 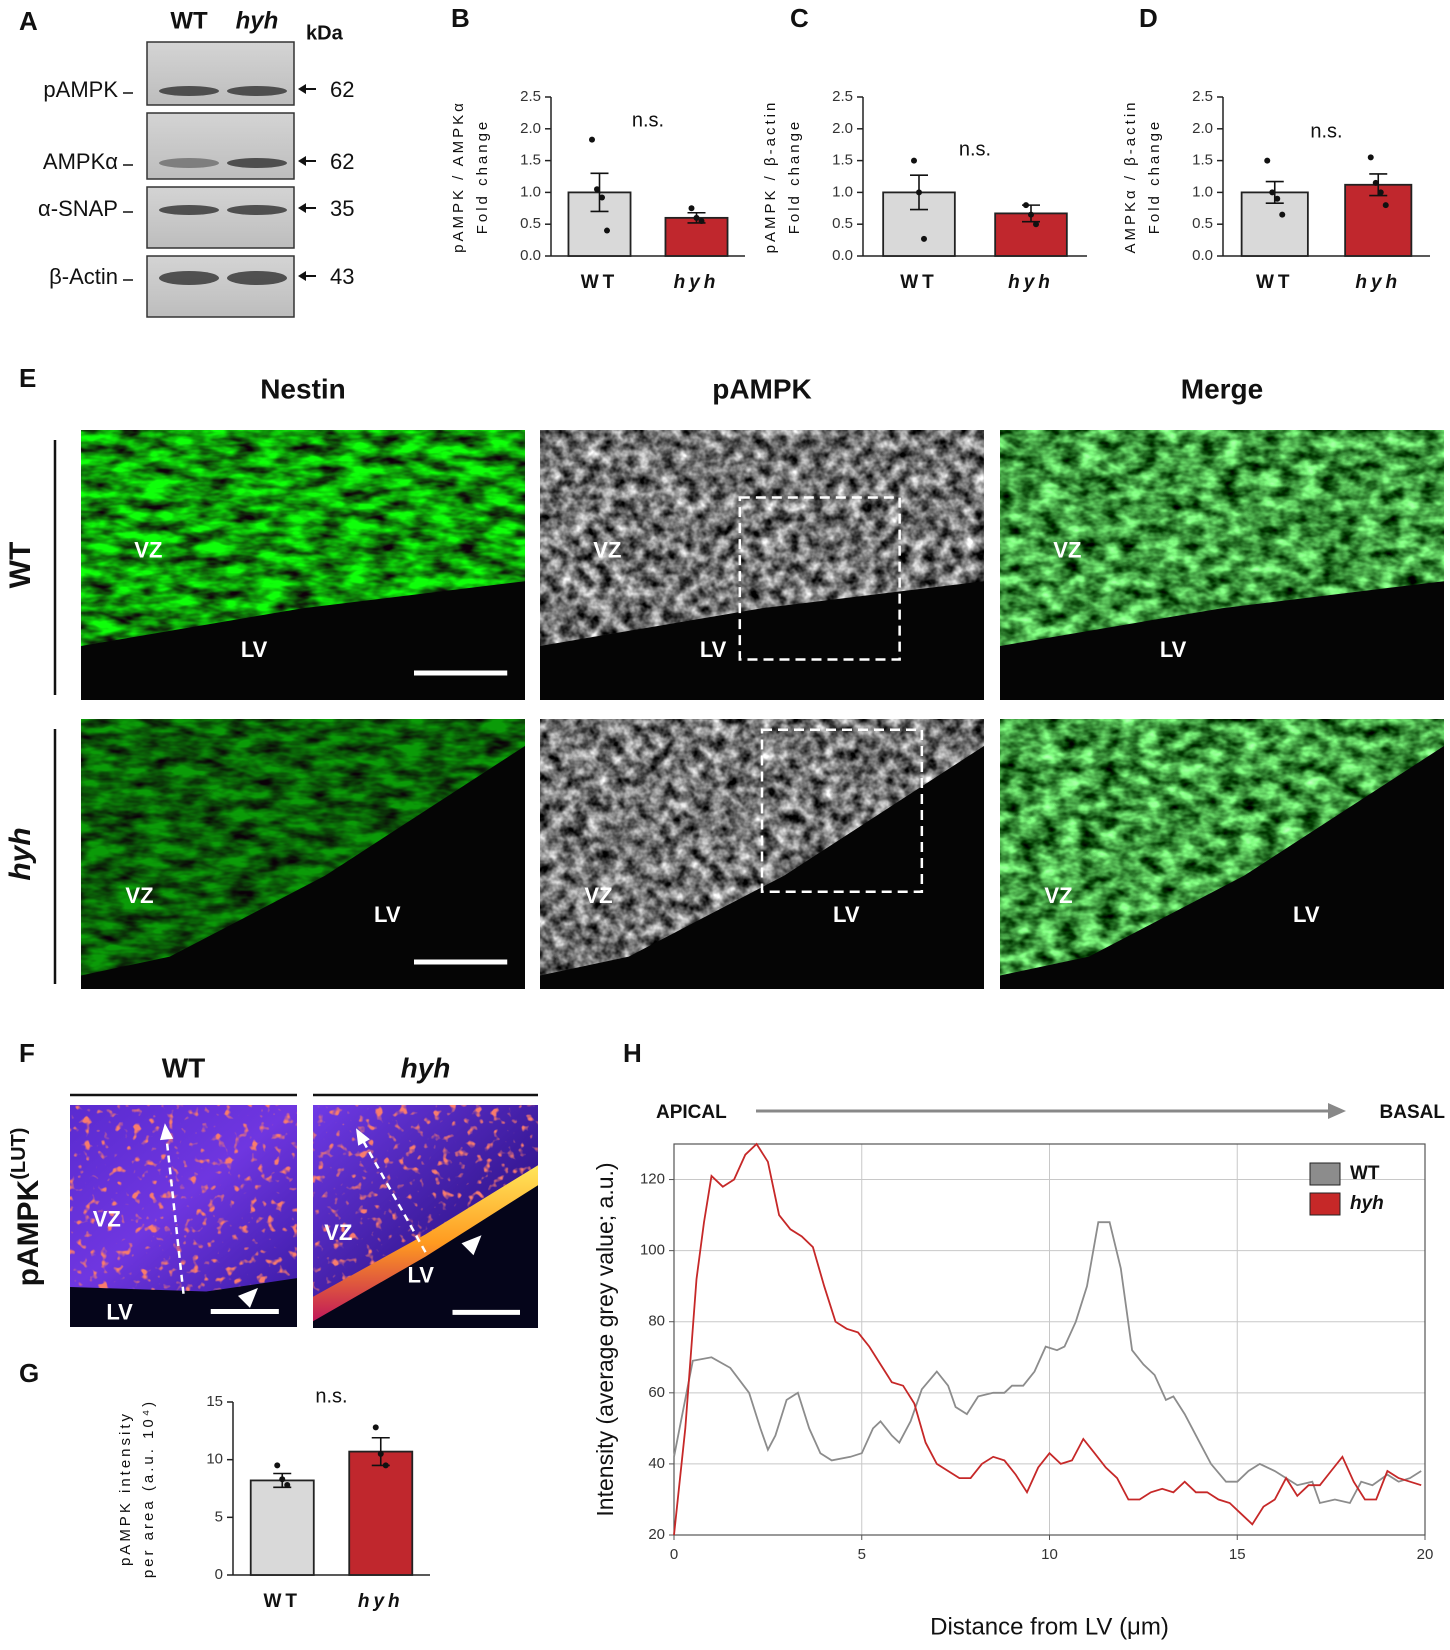 I want to click on column-header: Merge, so click(x=1222, y=388).